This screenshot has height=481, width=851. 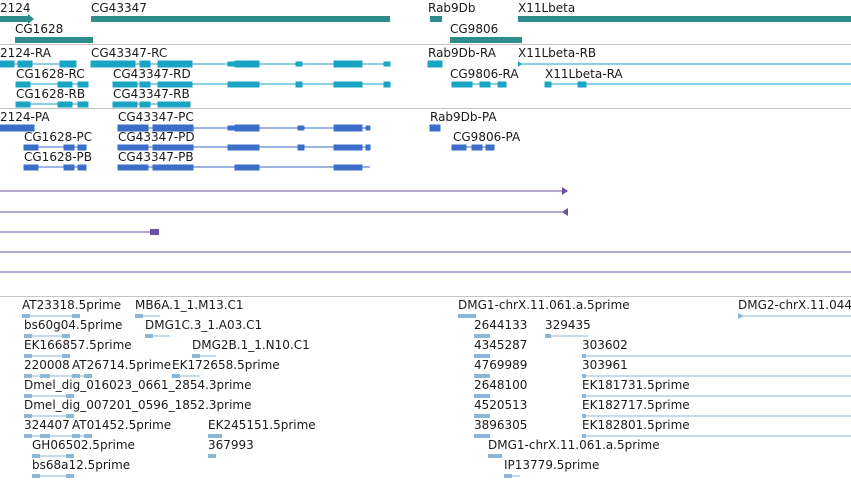 I want to click on protein-label: 2124-PA, so click(x=25, y=117).